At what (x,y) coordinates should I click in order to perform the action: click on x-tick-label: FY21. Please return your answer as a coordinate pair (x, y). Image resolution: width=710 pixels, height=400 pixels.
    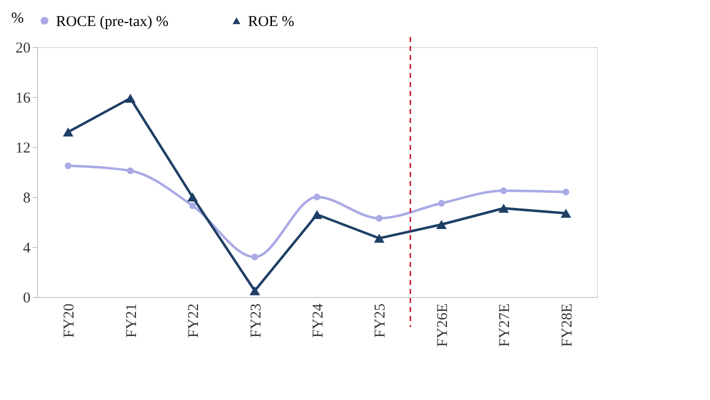
    Looking at the image, I should click on (132, 321).